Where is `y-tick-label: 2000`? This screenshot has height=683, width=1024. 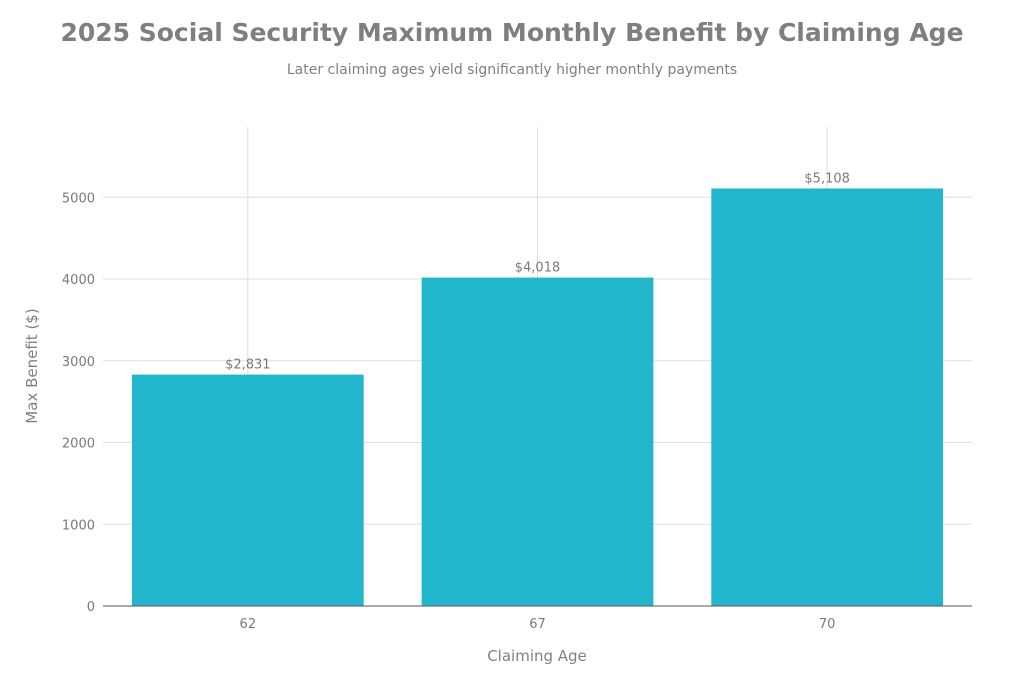 y-tick-label: 2000 is located at coordinates (78, 444).